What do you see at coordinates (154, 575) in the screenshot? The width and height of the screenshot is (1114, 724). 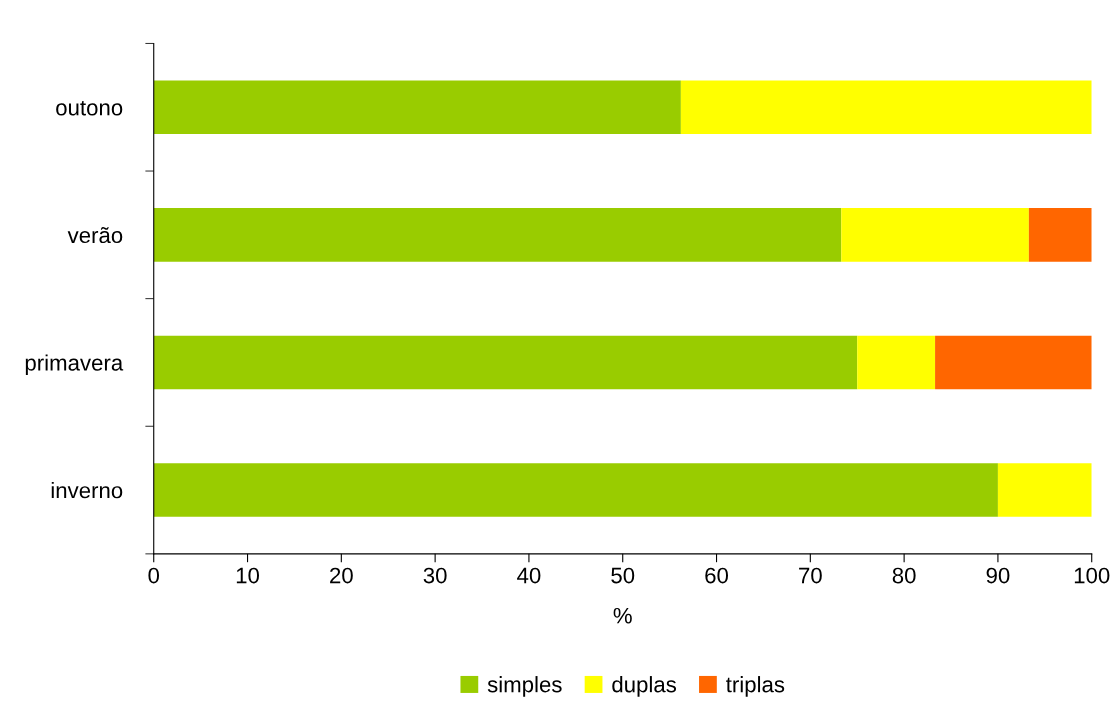 I see `x-tick-label: 0` at bounding box center [154, 575].